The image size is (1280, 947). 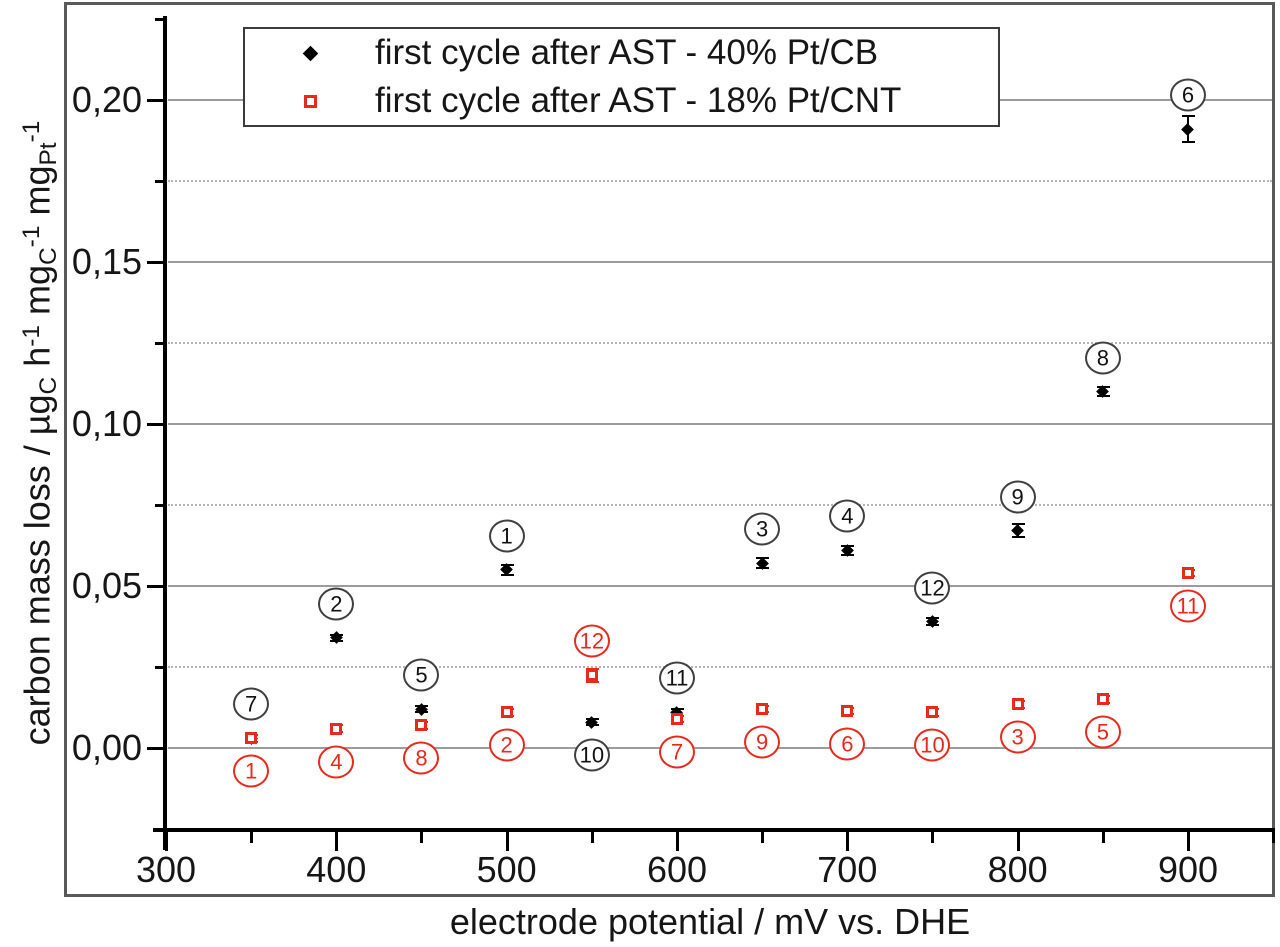 I want to click on y-axis-title-segment: h, so click(x=37, y=361).